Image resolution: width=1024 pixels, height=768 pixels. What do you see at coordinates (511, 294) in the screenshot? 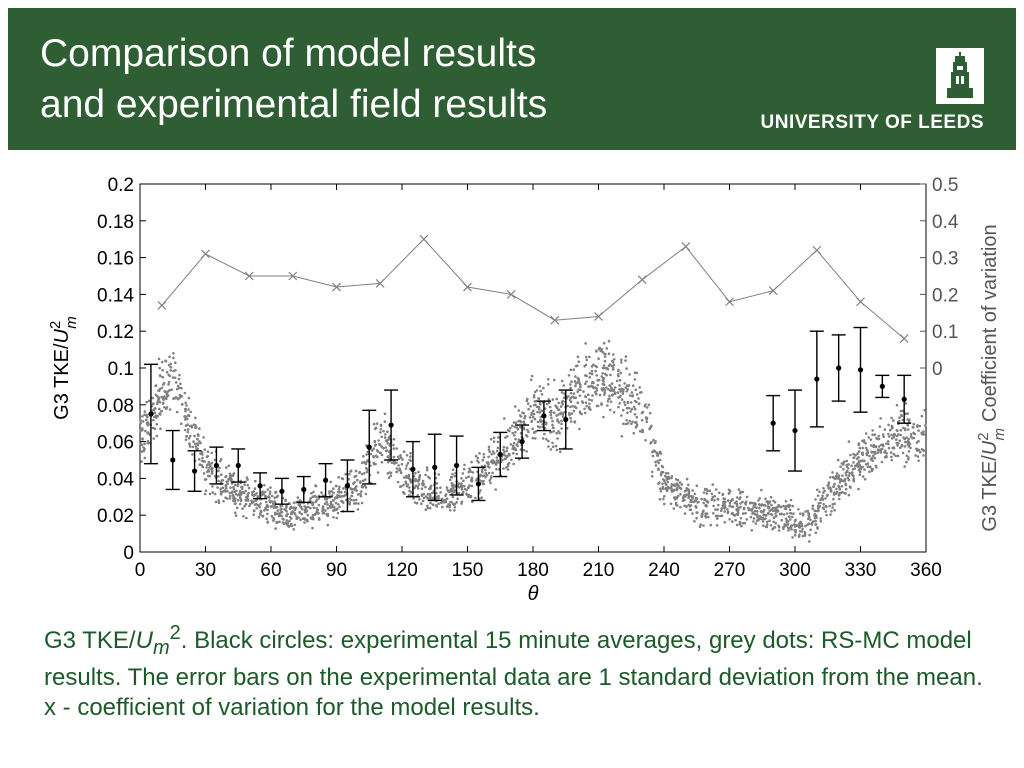
I see `cv-marker` at bounding box center [511, 294].